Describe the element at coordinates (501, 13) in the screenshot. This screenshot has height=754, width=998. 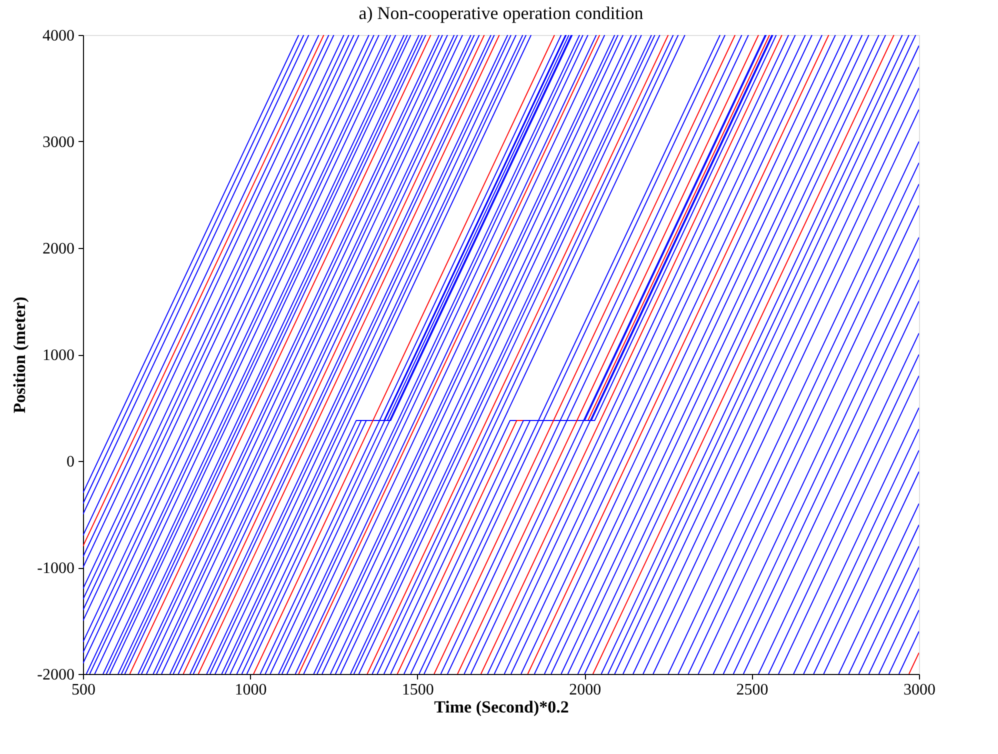
I see `chart-title: a) Non-cooperative operation condition` at that location.